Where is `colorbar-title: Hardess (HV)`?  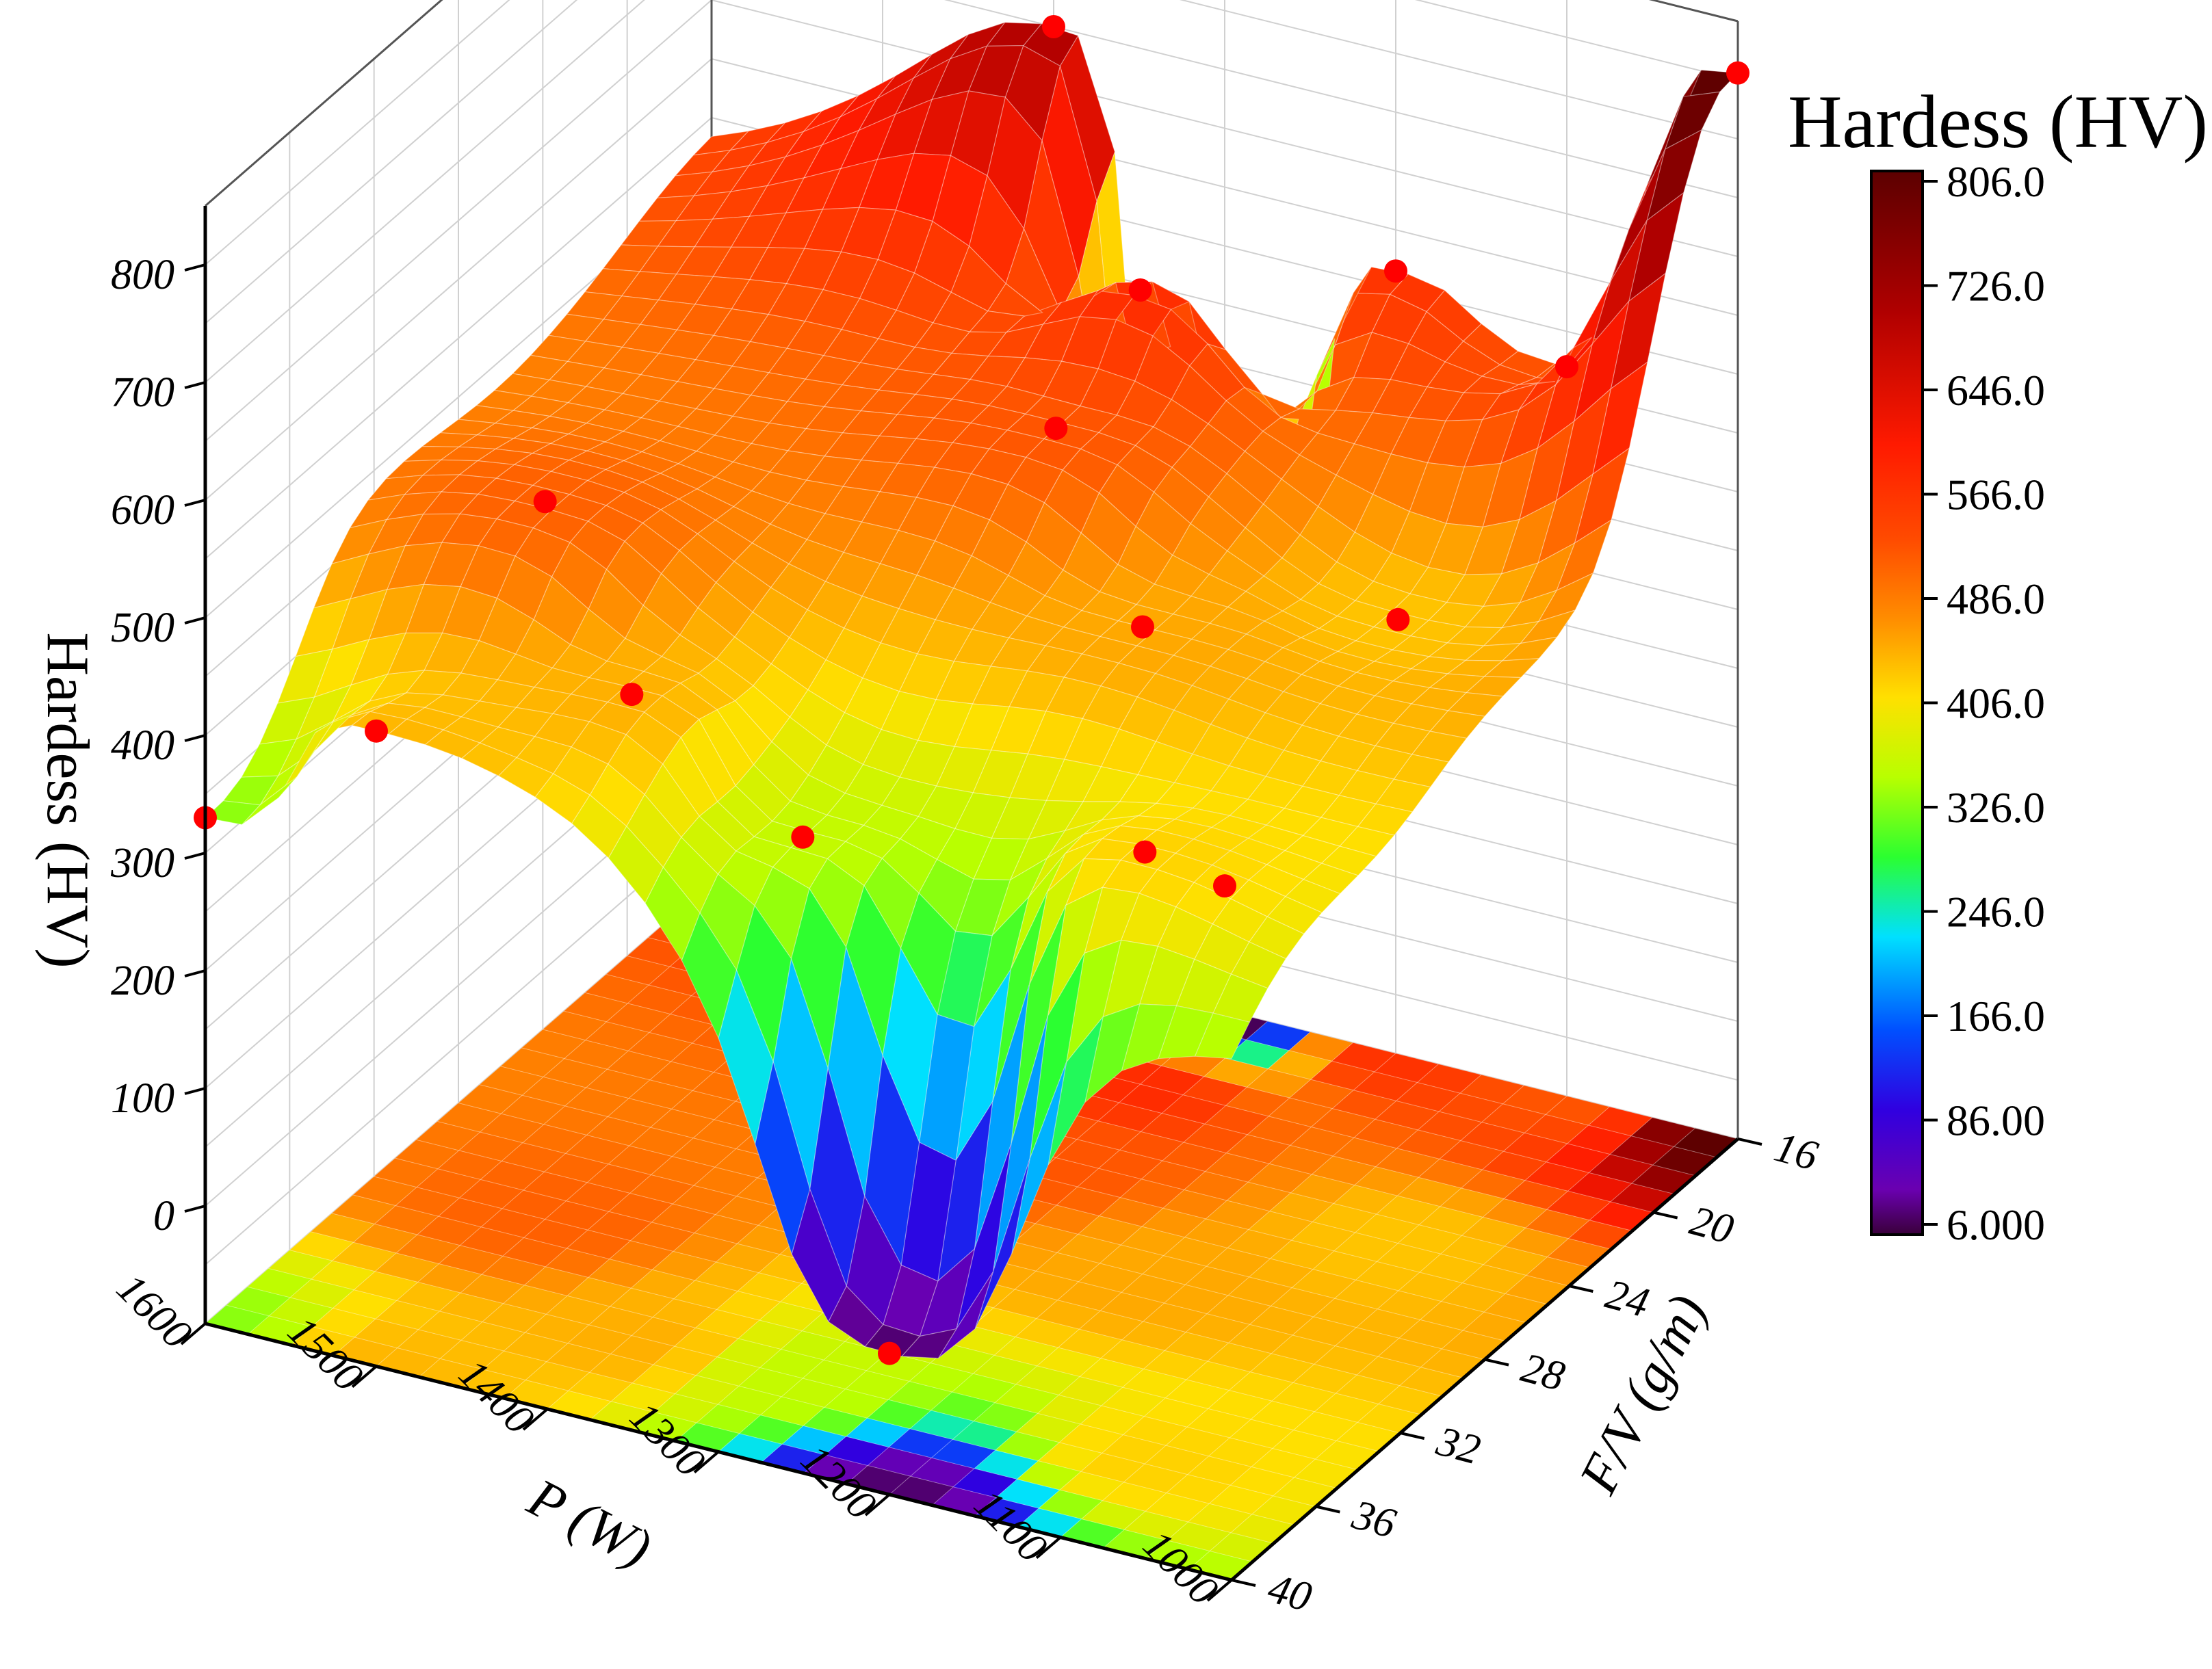 colorbar-title: Hardess (HV) is located at coordinates (1998, 121).